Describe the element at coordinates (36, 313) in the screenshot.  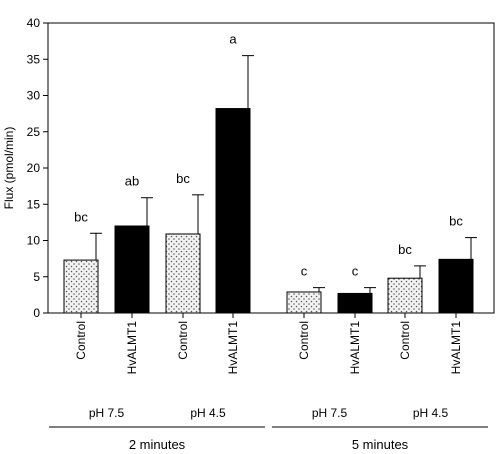
I see `y-tick-label: 0` at that location.